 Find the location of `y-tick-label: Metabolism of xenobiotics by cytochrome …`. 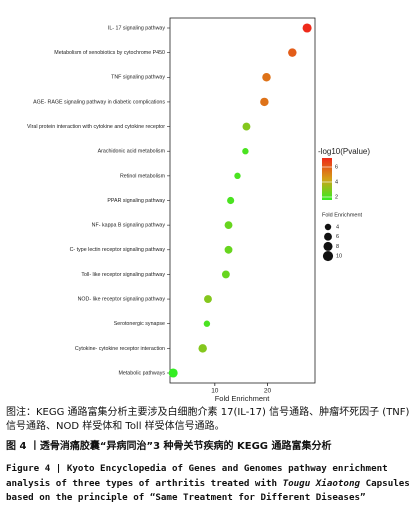

y-tick-label: Metabolism of xenobiotics by cytochrome … is located at coordinates (109, 53).